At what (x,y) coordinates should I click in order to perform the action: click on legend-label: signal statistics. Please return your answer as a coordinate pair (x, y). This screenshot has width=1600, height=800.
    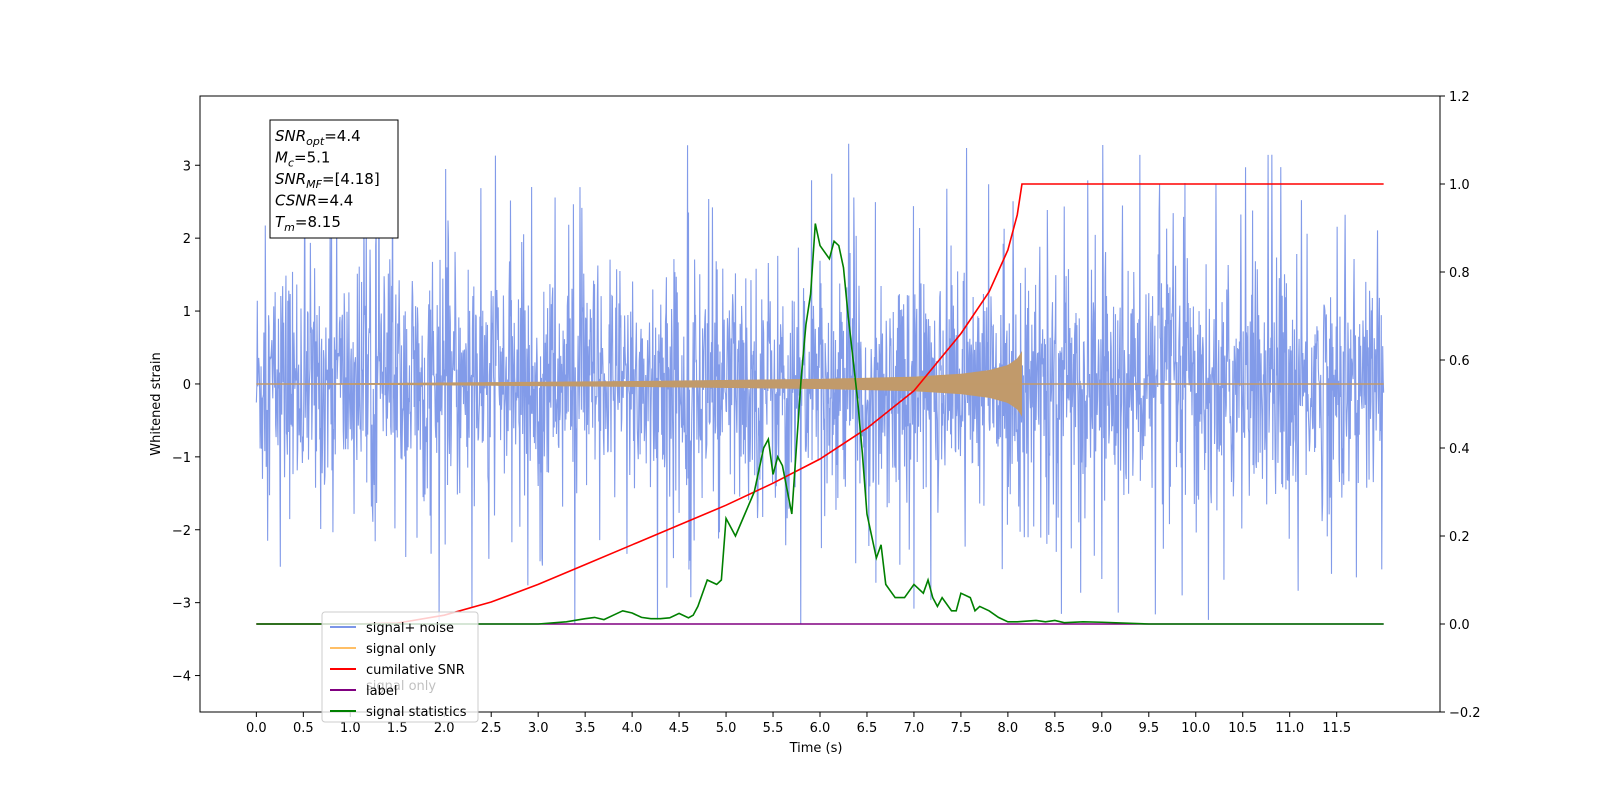
    Looking at the image, I should click on (416, 712).